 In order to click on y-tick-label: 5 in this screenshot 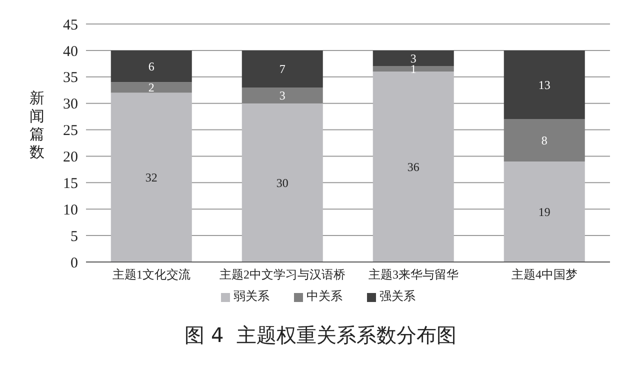, I will do `click(74, 236)`.